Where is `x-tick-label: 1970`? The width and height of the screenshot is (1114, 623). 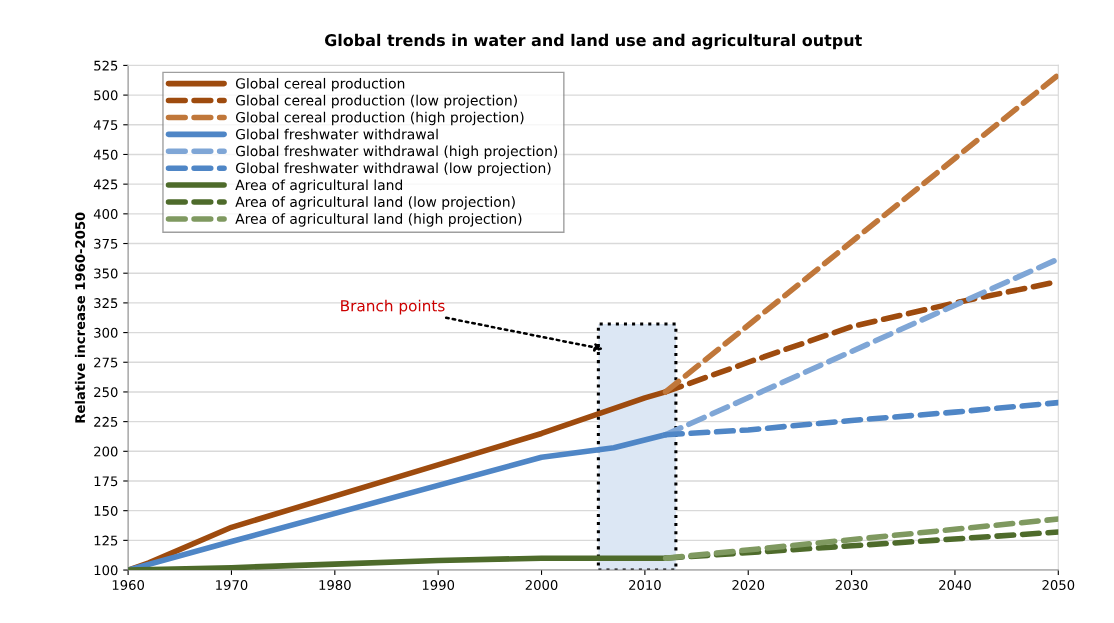 x-tick-label: 1970 is located at coordinates (232, 585).